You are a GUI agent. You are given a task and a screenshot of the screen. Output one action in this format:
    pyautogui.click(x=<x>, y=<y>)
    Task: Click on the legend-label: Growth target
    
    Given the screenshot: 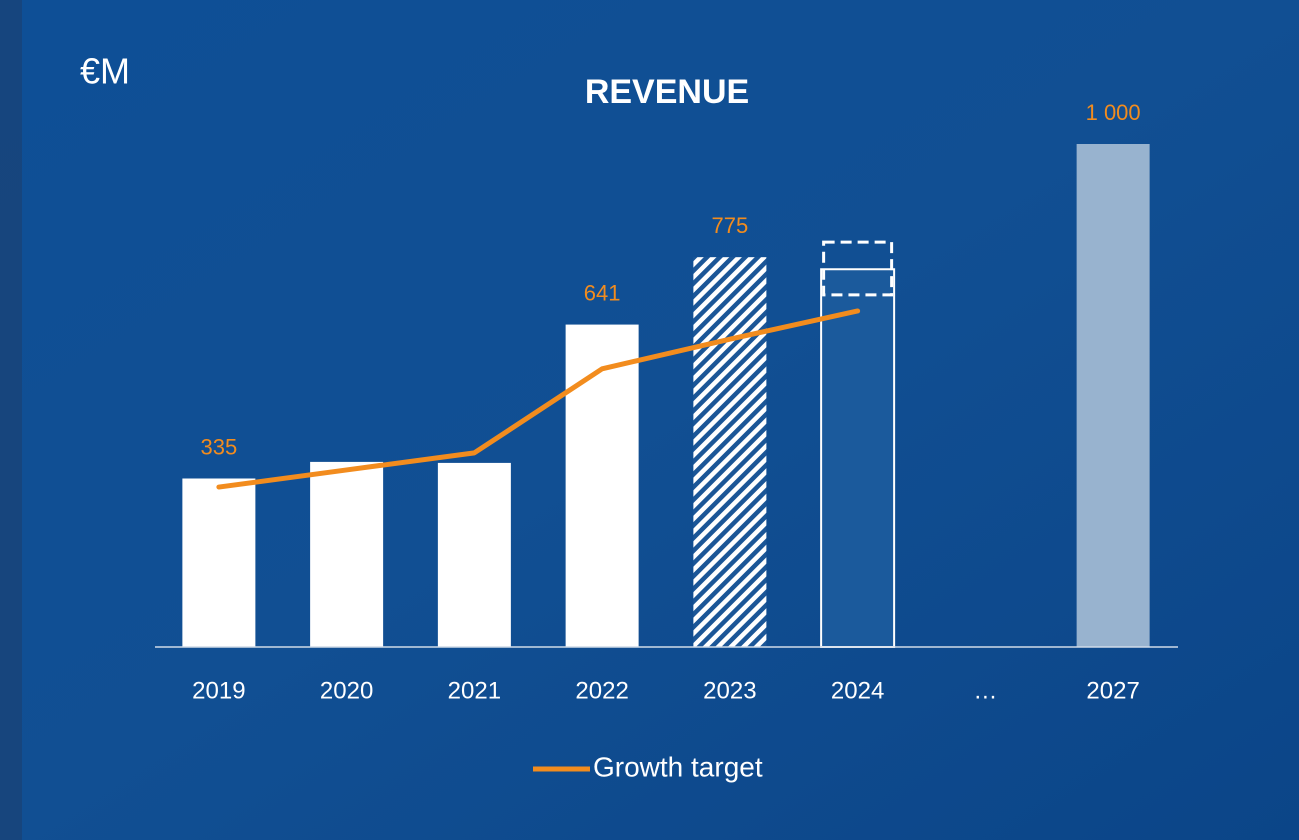 What is the action you would take?
    pyautogui.click(x=678, y=766)
    